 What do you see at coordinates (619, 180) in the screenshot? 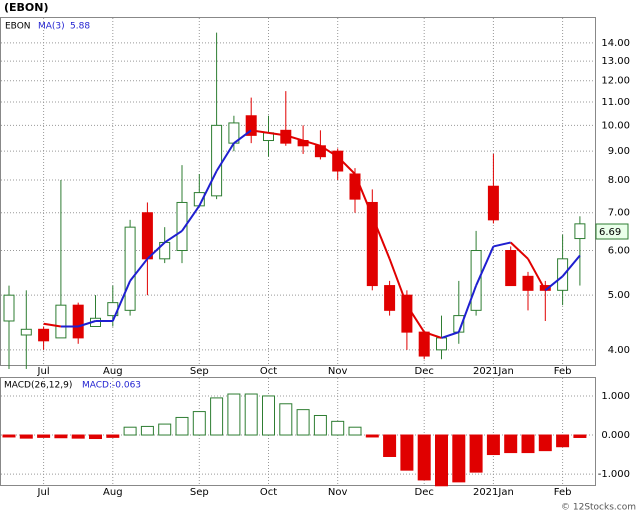
I see `y-tick-label: 8.00` at bounding box center [619, 180].